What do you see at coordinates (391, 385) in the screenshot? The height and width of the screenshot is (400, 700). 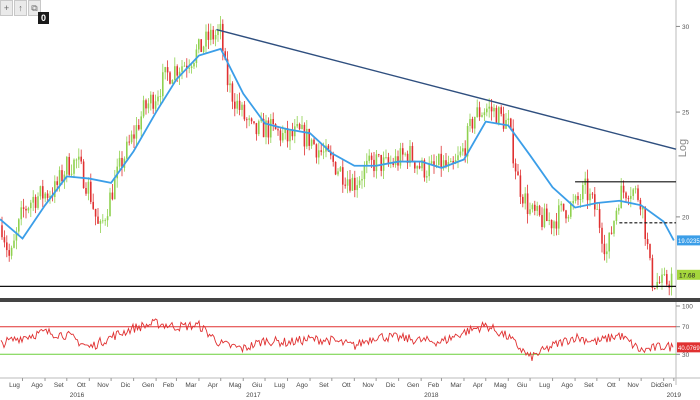 I see `x-tick-label: Dic` at bounding box center [391, 385].